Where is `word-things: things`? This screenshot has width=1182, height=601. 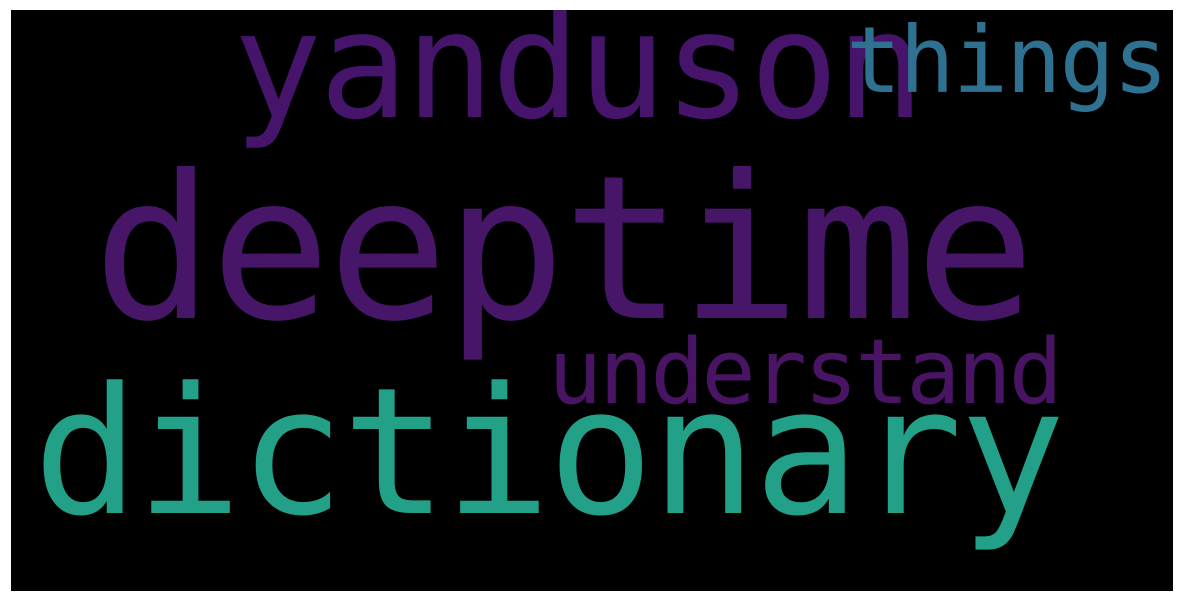
word-things: things is located at coordinates (1007, 62).